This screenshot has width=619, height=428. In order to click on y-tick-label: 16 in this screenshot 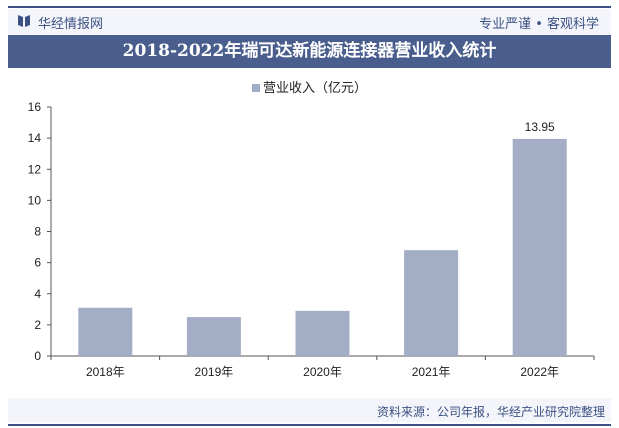, I will do `click(35, 107)`.